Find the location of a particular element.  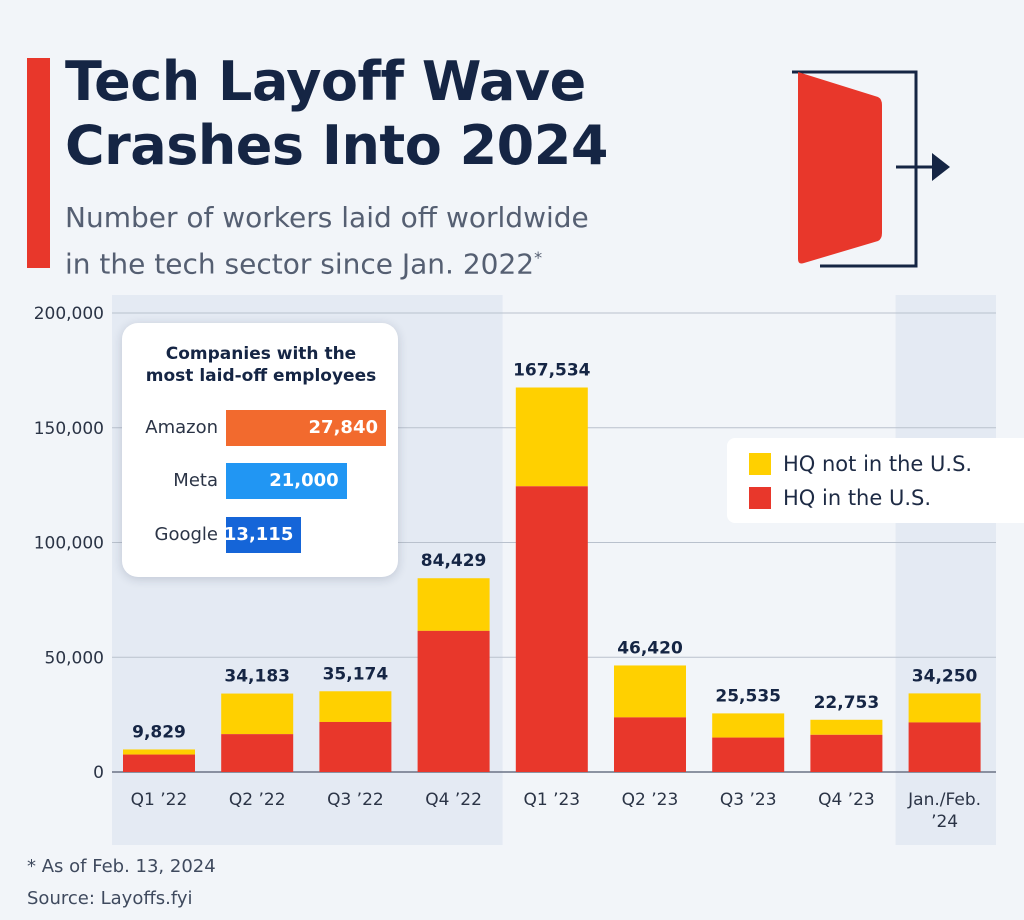

bar-total-label: 35,174 is located at coordinates (356, 674).